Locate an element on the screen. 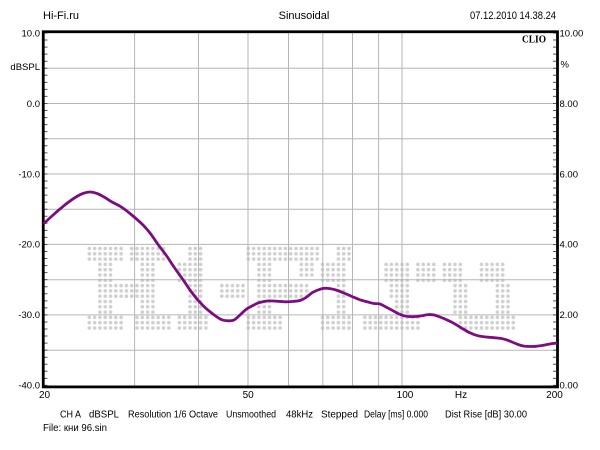 The height and width of the screenshot is (450, 600). svg-text: 8.00 is located at coordinates (569, 104).